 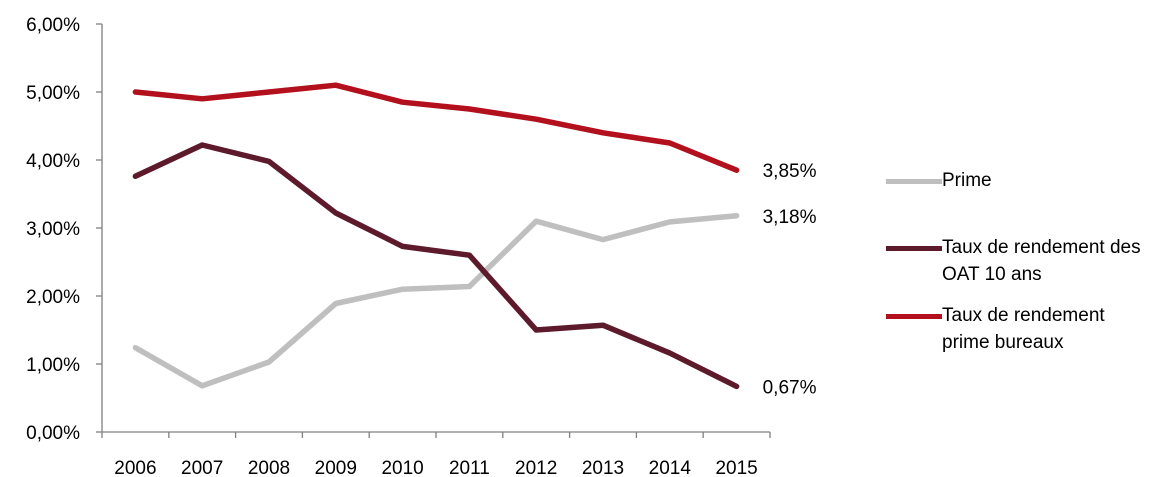 What do you see at coordinates (53, 297) in the screenshot?
I see `y-tick-label: 2,00%` at bounding box center [53, 297].